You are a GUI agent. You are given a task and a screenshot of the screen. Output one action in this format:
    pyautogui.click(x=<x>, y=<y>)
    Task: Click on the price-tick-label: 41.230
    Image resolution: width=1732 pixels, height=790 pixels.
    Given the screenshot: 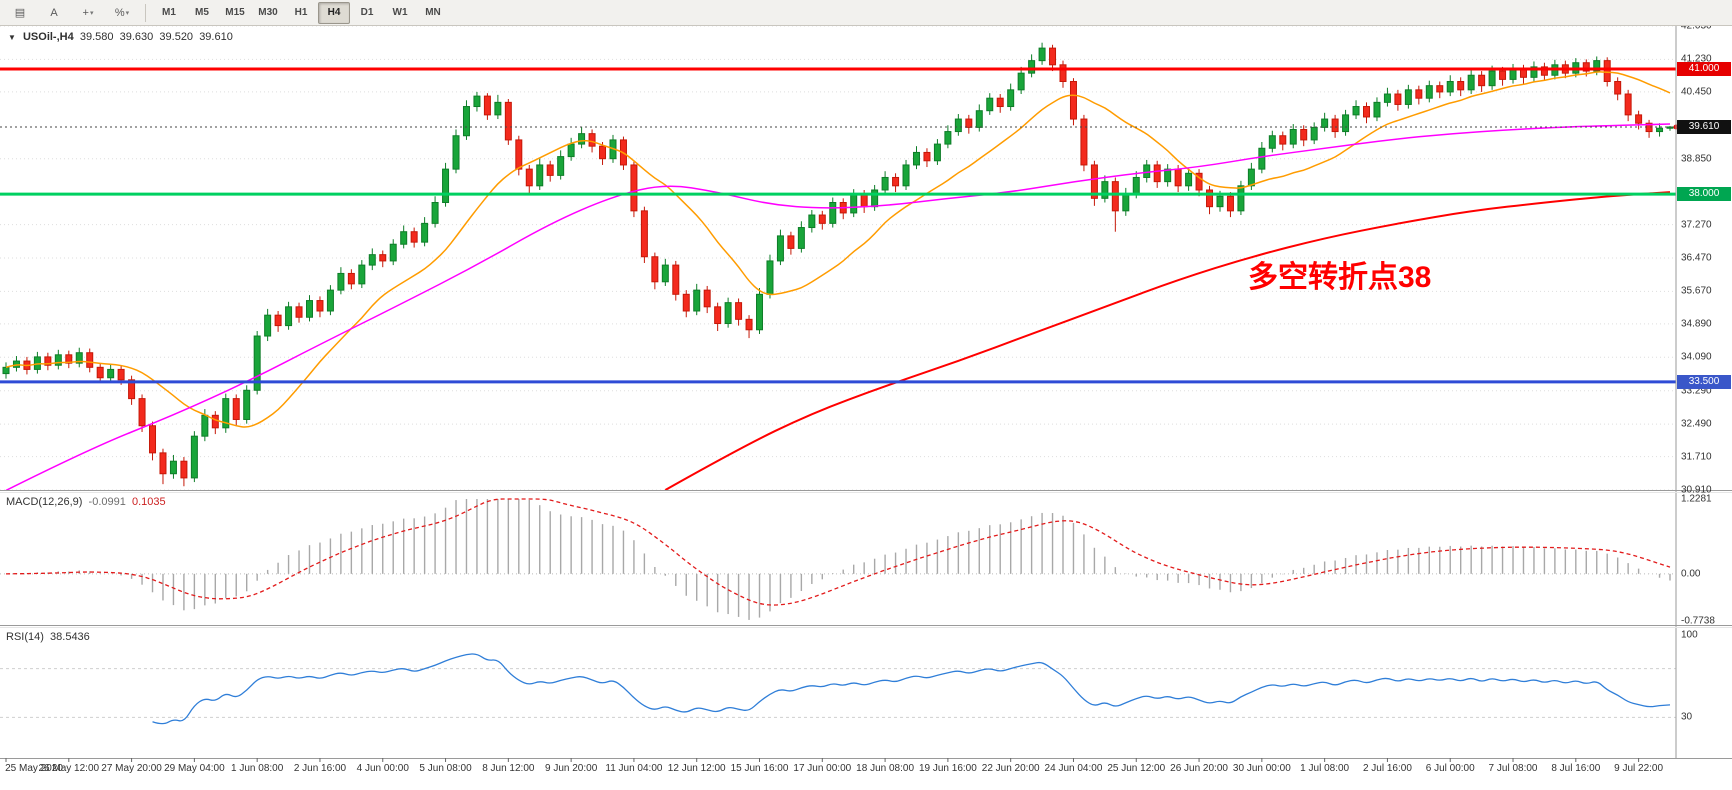 What is the action you would take?
    pyautogui.click(x=1696, y=59)
    